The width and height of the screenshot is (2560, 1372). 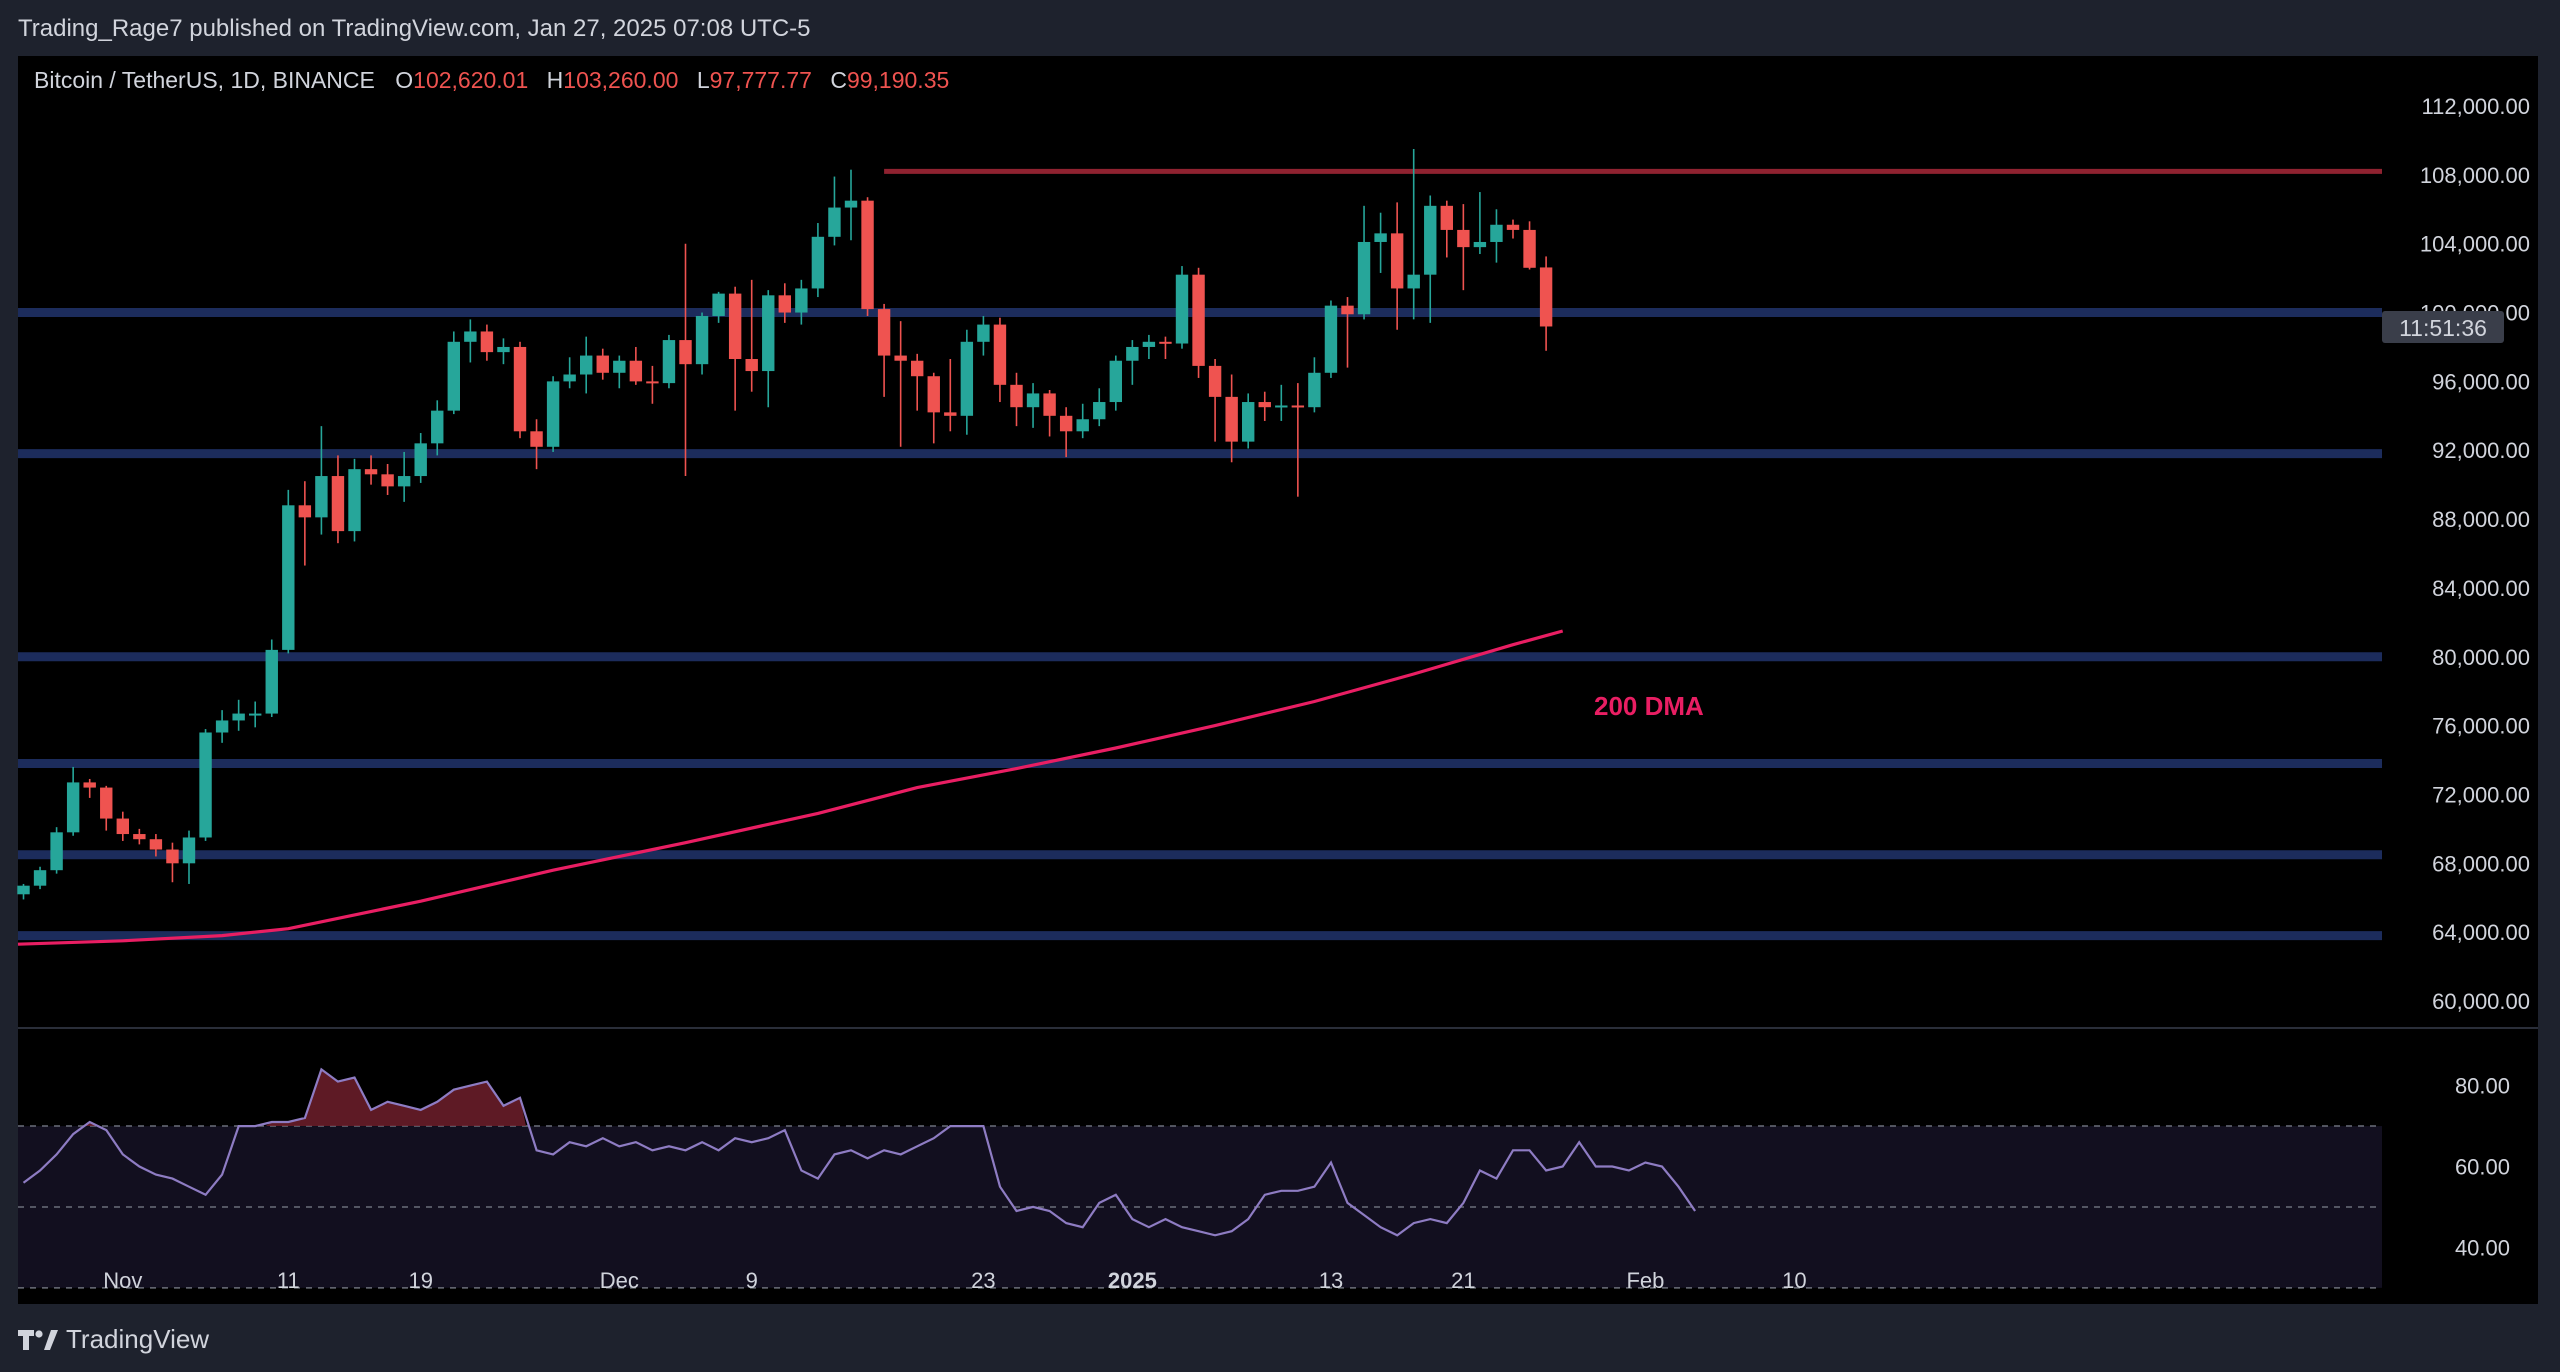 What do you see at coordinates (2481, 1001) in the screenshot?
I see `y-tick-label: 60,000.00` at bounding box center [2481, 1001].